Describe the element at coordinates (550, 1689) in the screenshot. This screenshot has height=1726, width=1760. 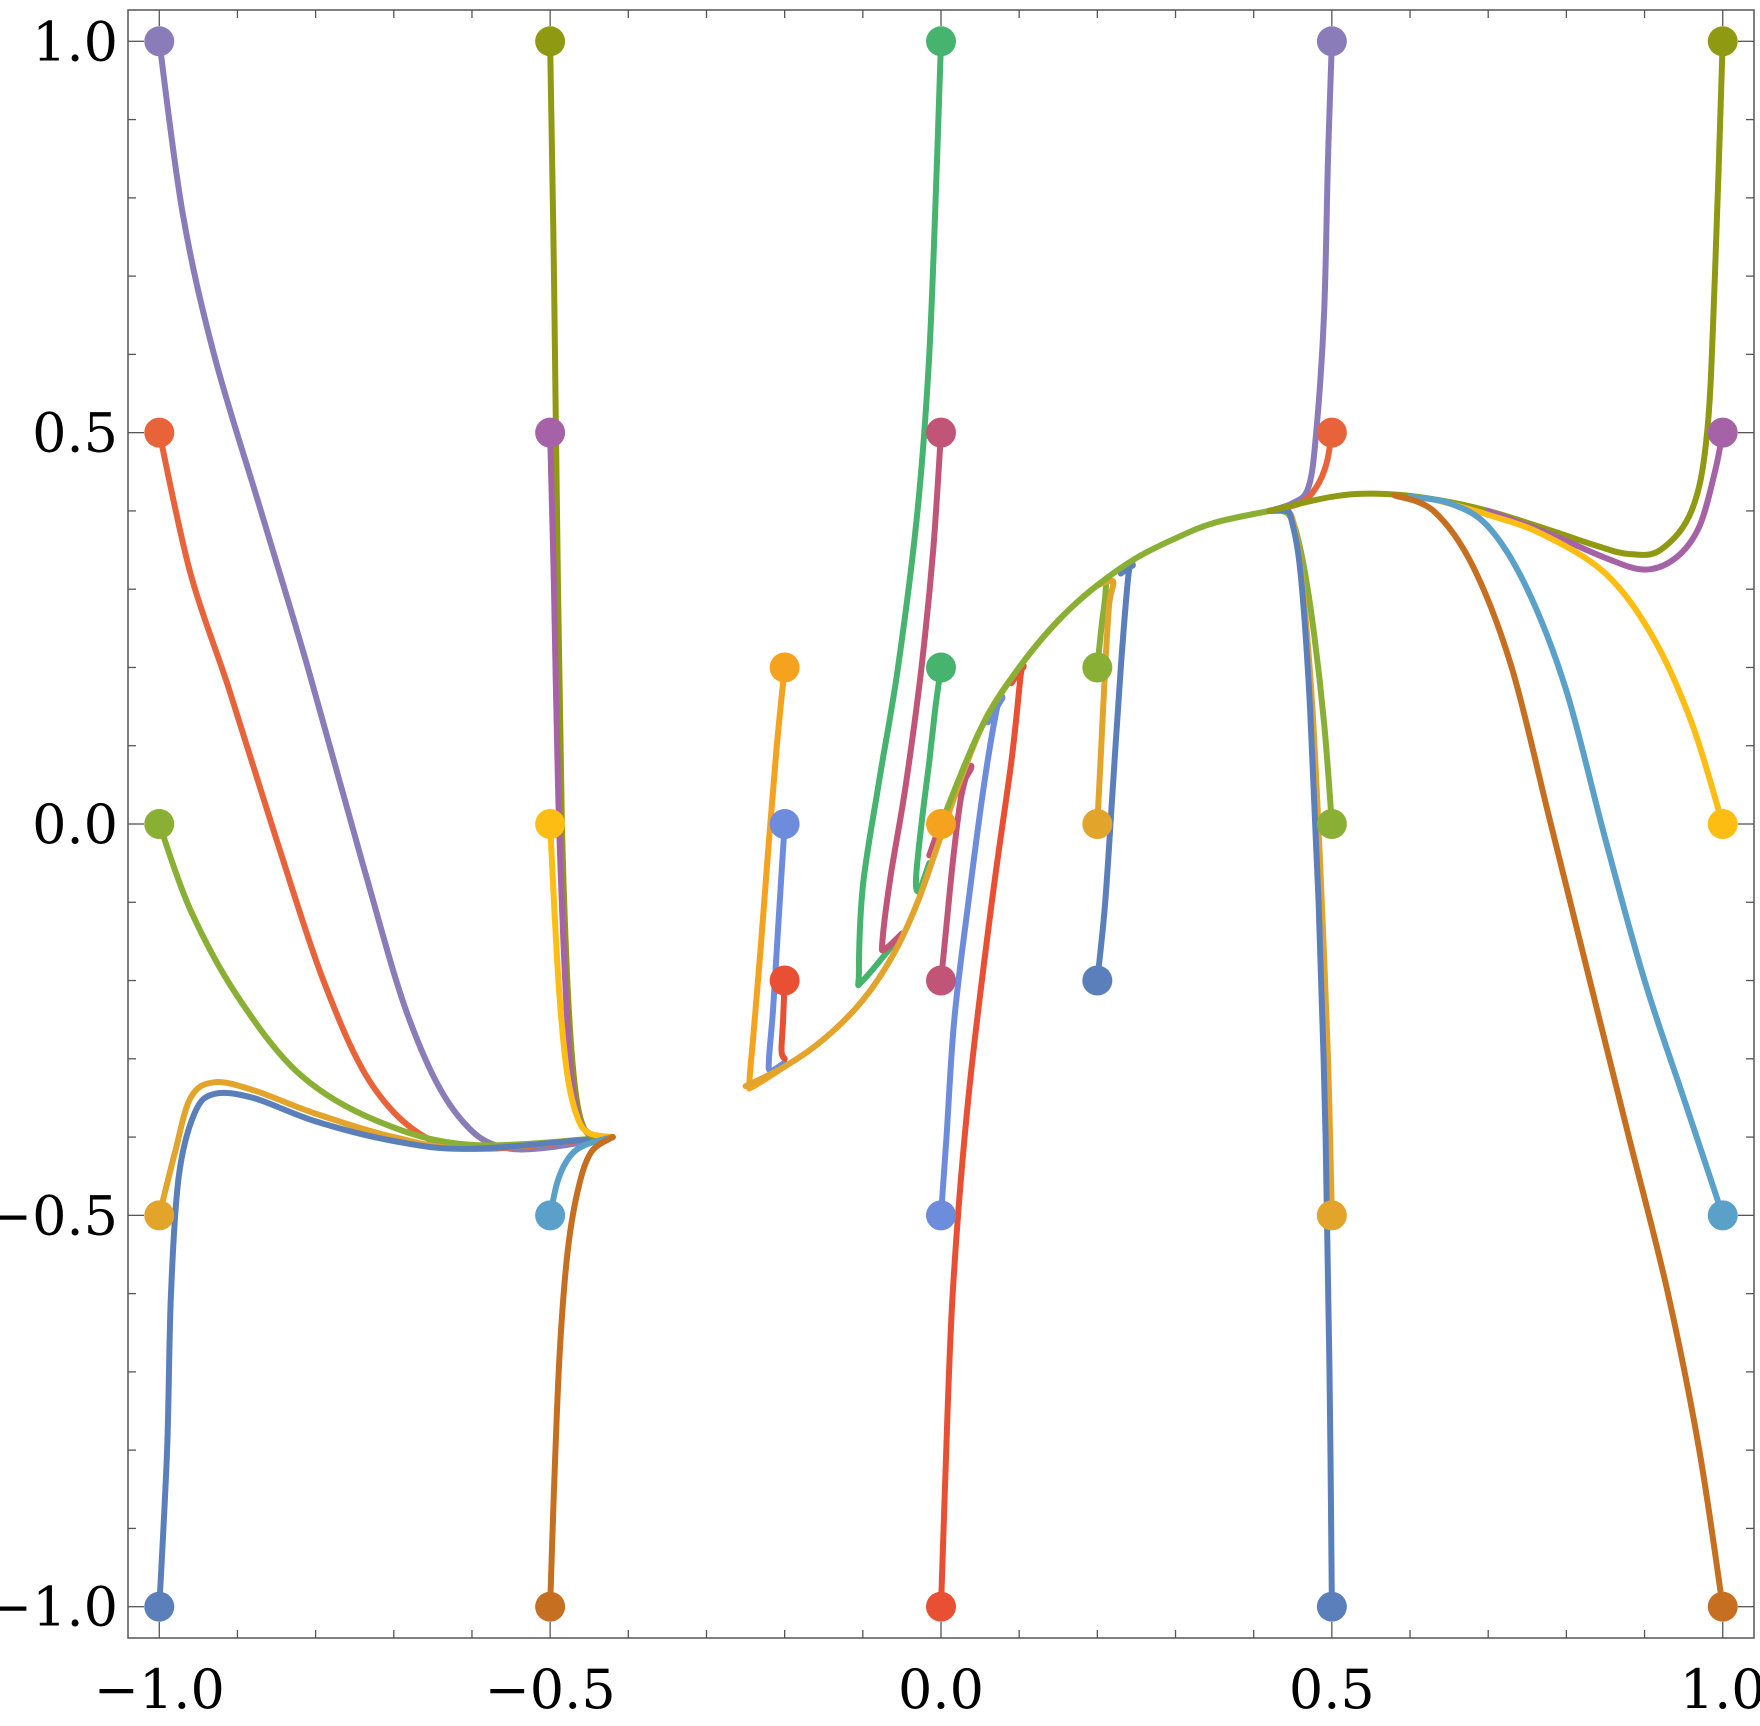
I see `x-tick-label: −0.5` at that location.